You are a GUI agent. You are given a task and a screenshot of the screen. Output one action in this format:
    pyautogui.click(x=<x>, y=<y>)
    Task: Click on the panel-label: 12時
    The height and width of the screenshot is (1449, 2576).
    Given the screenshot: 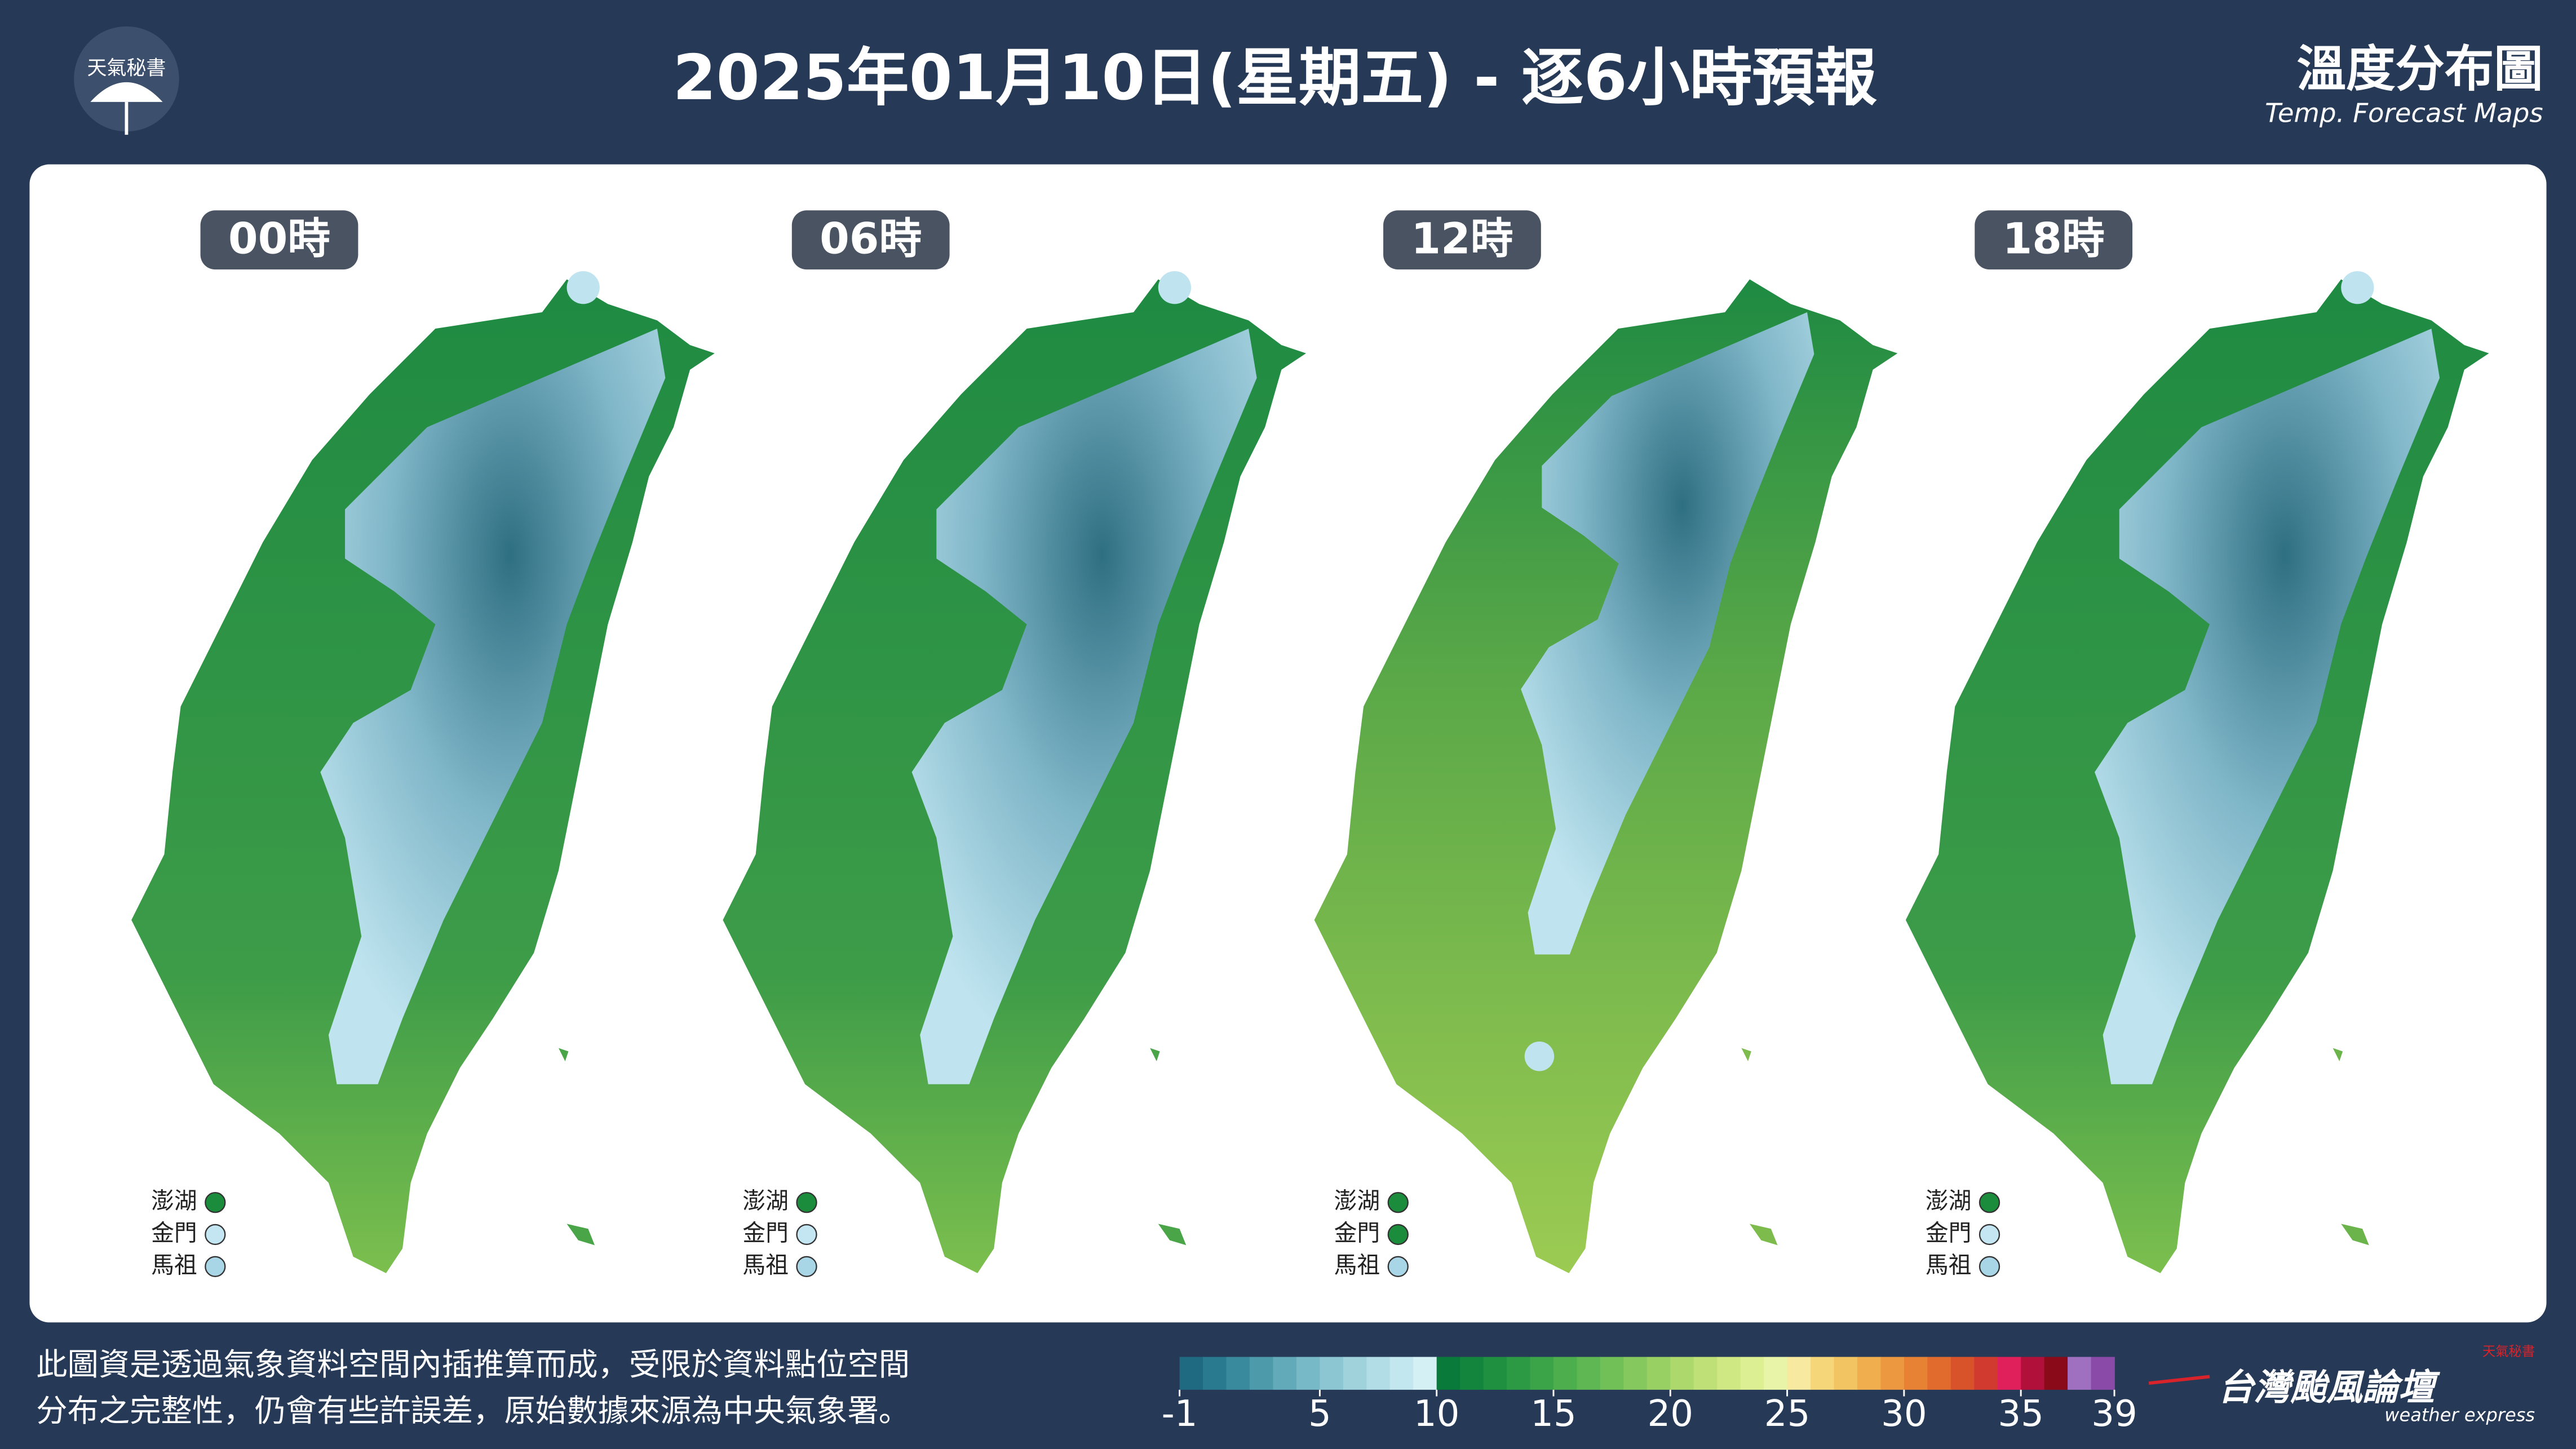 What is the action you would take?
    pyautogui.click(x=1462, y=239)
    